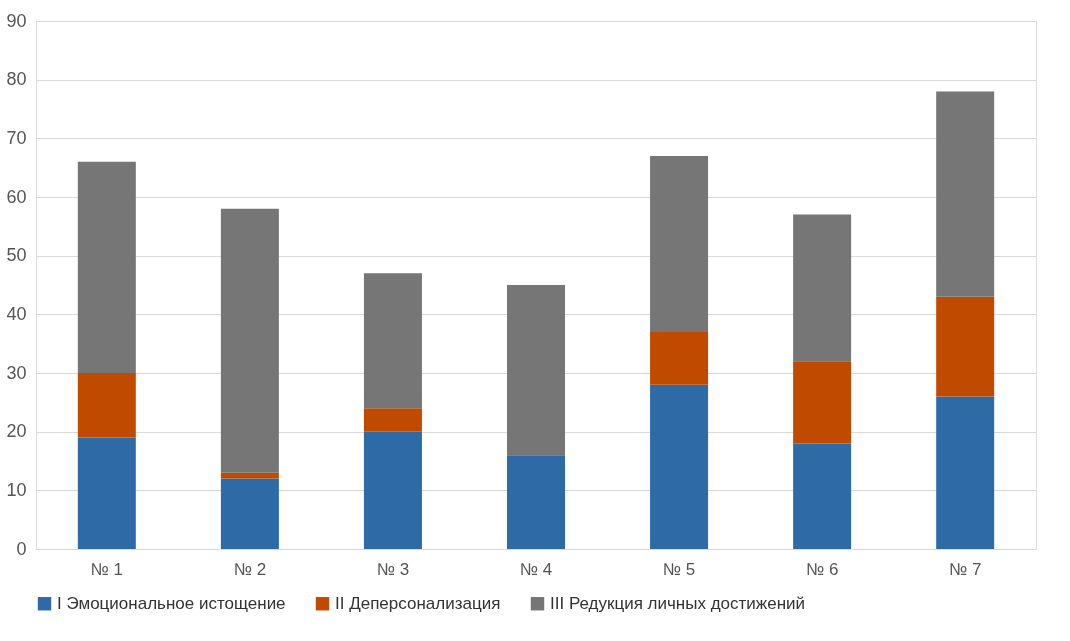 This screenshot has height=641, width=1070. I want to click on y-tick-label: 80, so click(16, 79).